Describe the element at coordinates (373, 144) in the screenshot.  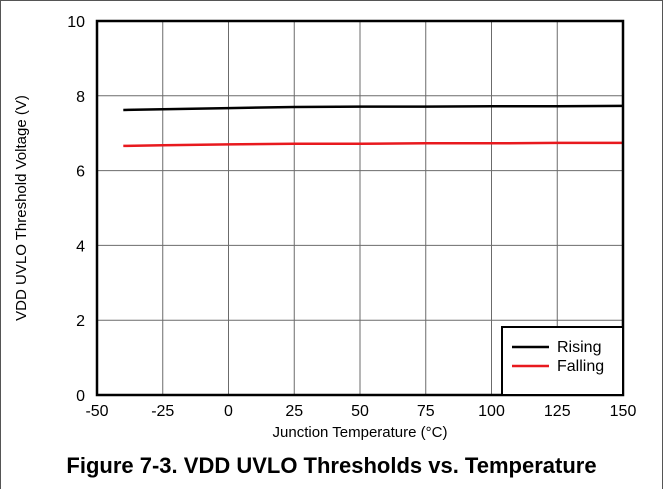
I see `series-line-falling` at that location.